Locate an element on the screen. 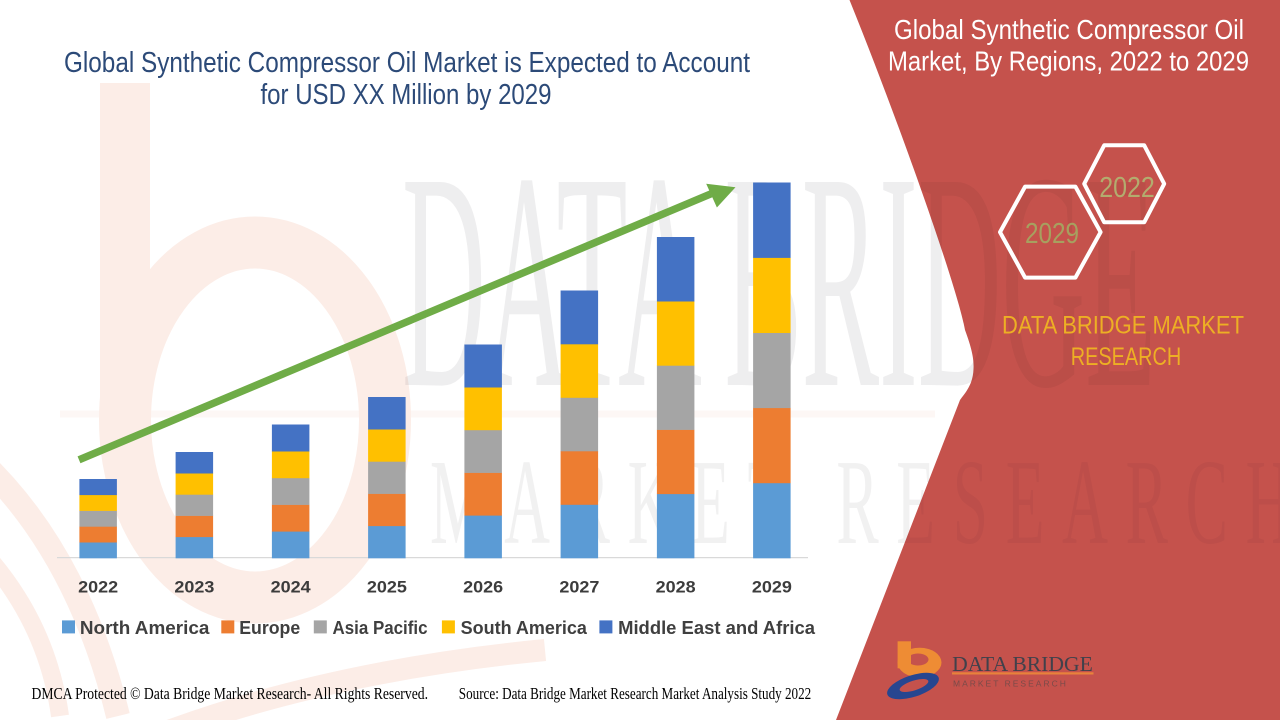 Image resolution: width=1280 pixels, height=720 pixels. svg-text: RESEARCH is located at coordinates (1126, 357).